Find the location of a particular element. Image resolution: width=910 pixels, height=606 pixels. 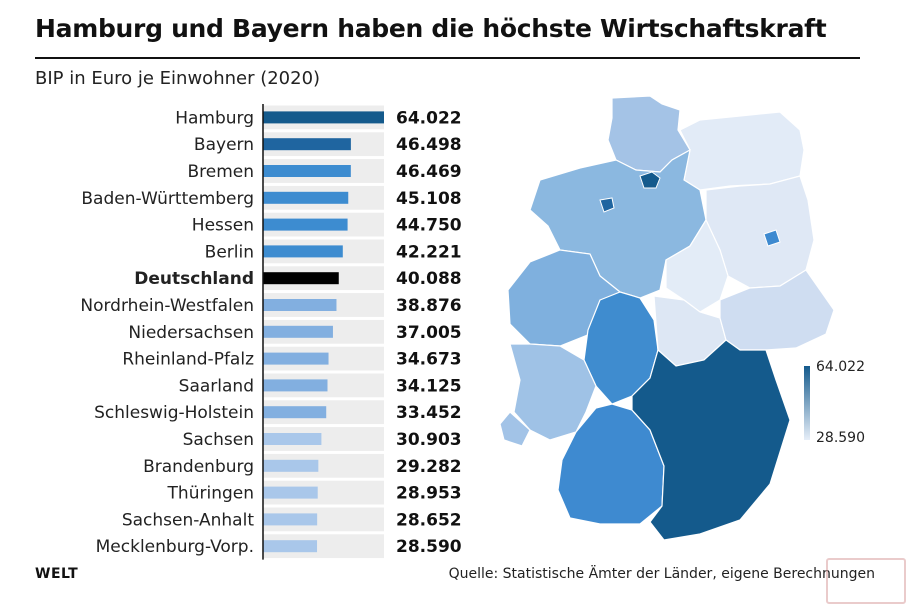

value-label: 40.088 is located at coordinates (429, 279).